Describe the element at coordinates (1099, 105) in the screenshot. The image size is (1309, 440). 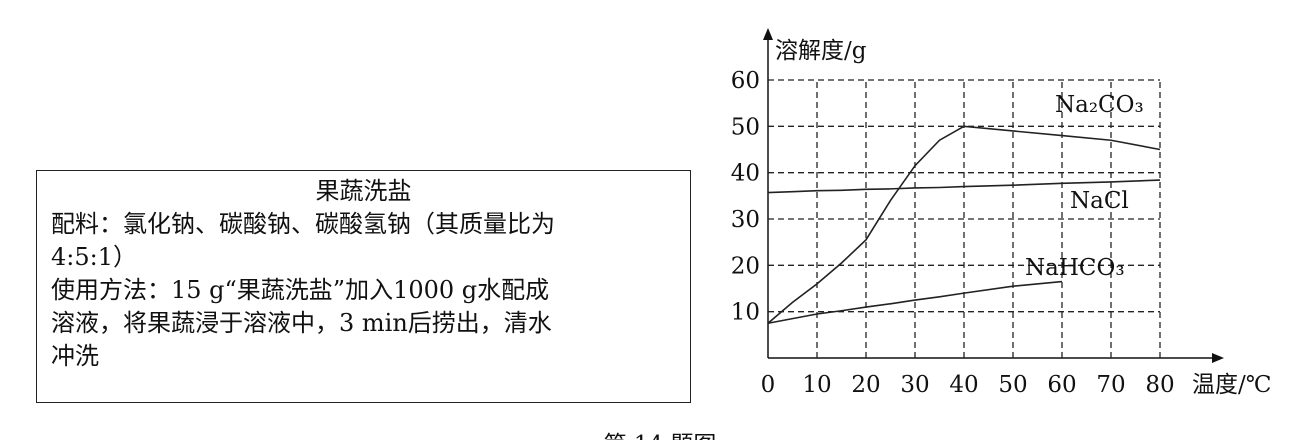
I see `series-label: Na₂CO₃` at that location.